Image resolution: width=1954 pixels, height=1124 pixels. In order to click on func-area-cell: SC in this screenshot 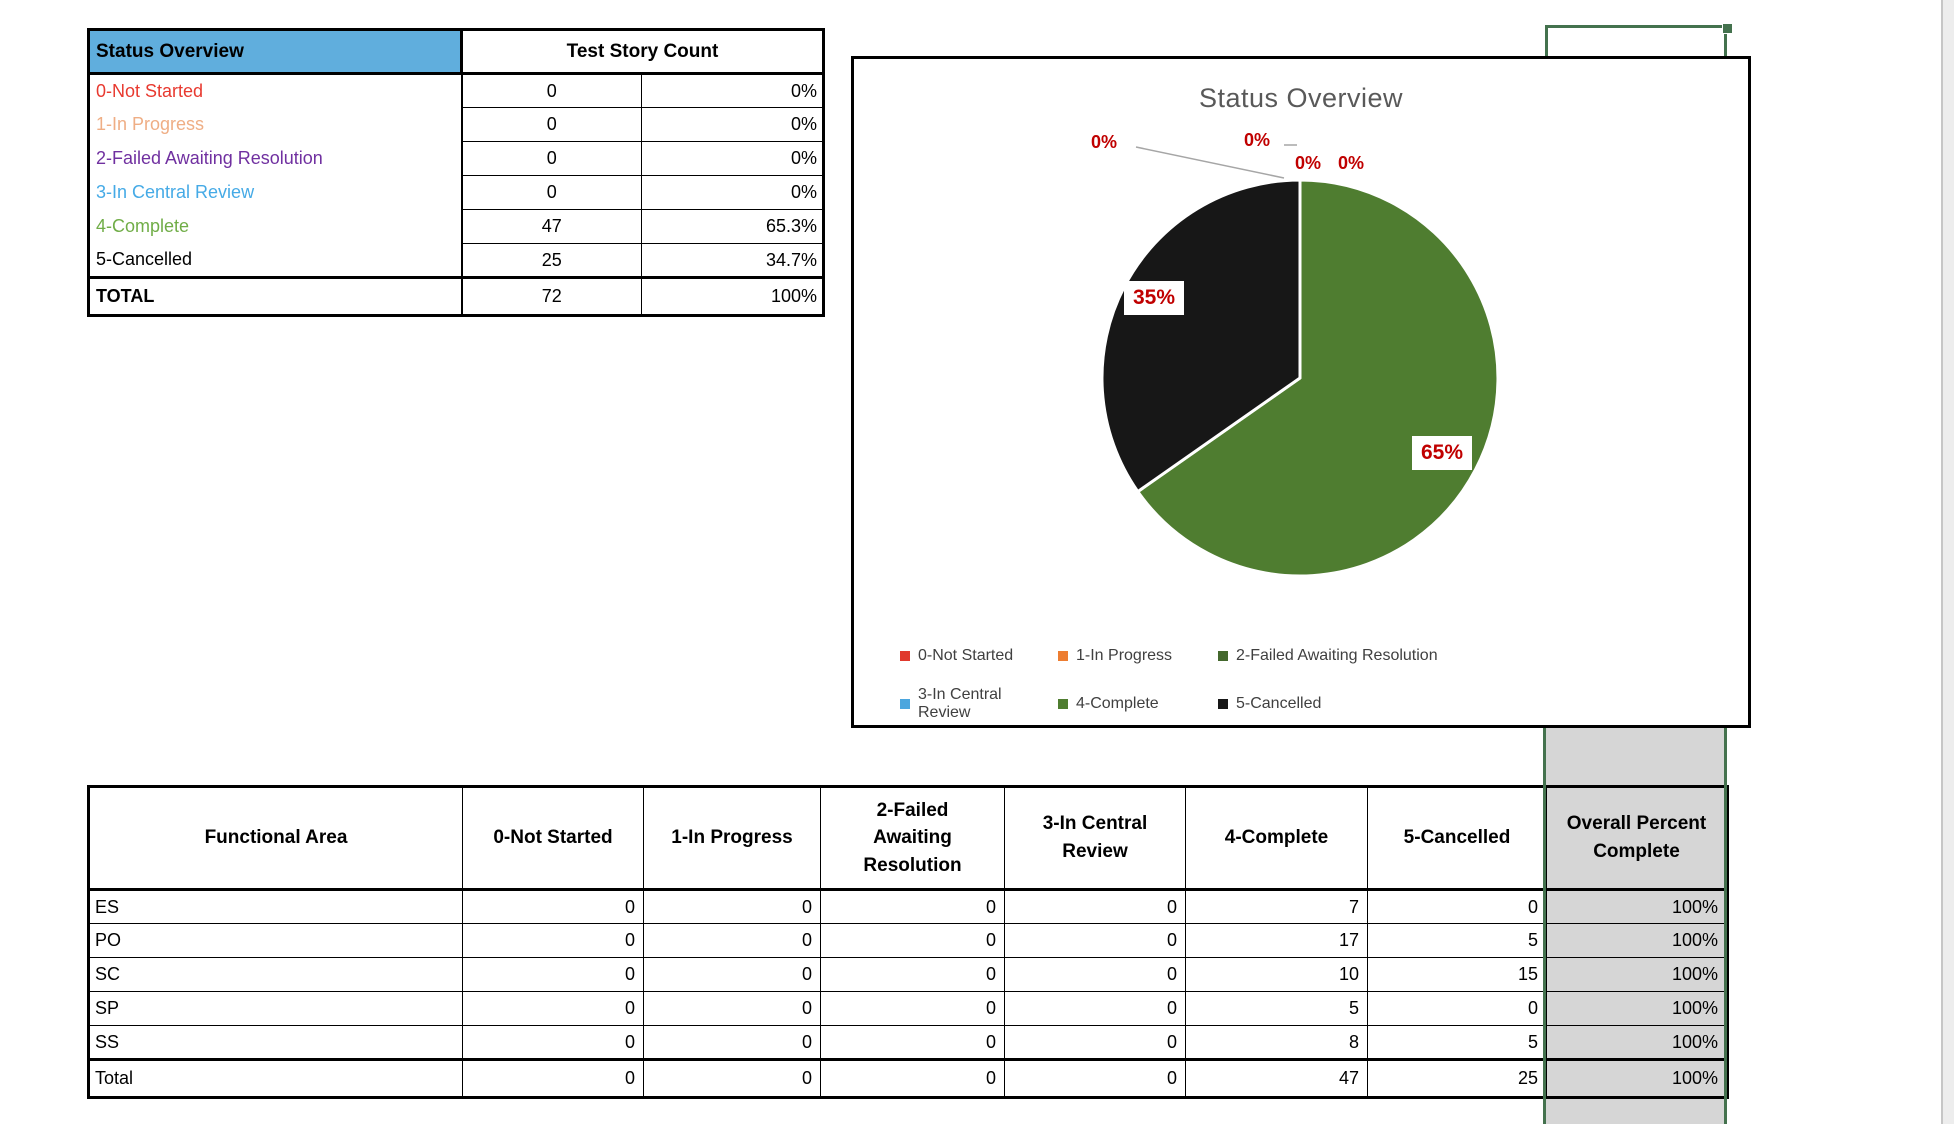, I will do `click(275, 974)`.